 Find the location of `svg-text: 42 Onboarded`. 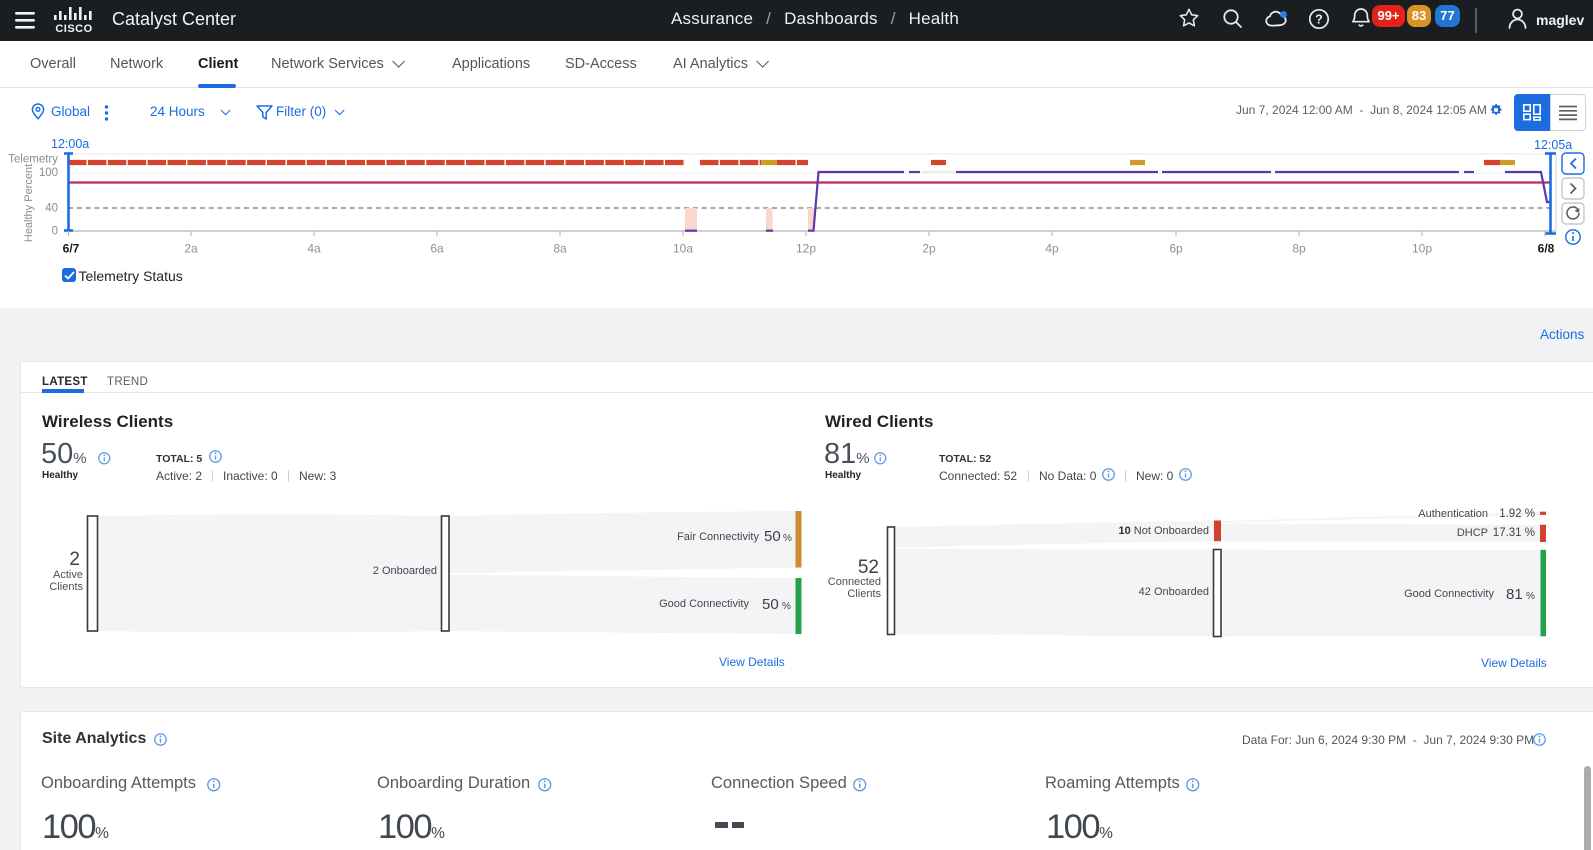

svg-text: 42 Onboarded is located at coordinates (1174, 592).